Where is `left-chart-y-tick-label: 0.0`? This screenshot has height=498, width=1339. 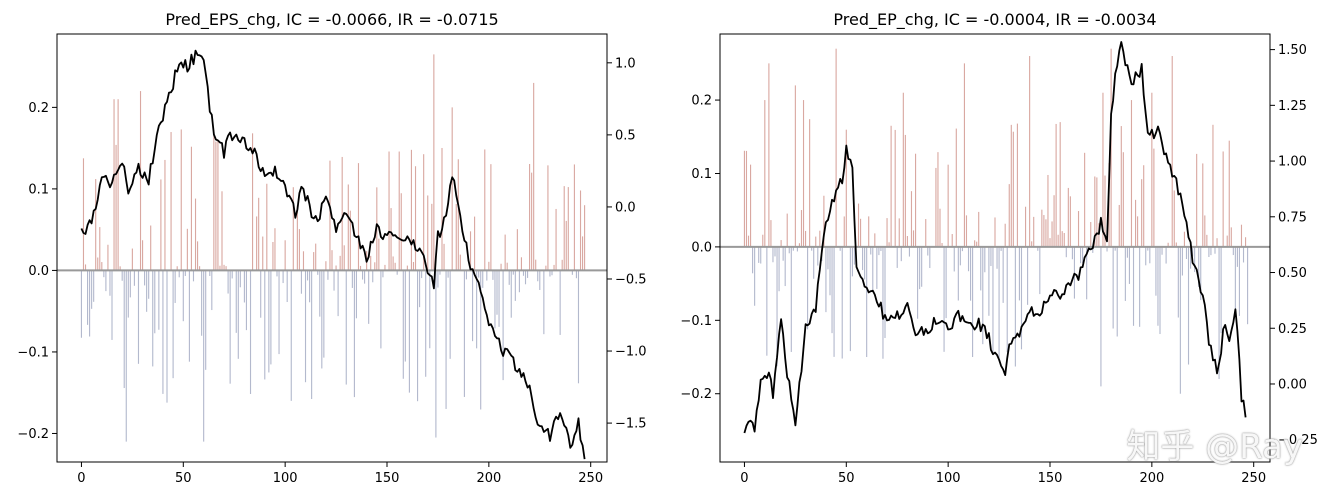
left-chart-y-tick-label: 0.0 is located at coordinates (38, 271).